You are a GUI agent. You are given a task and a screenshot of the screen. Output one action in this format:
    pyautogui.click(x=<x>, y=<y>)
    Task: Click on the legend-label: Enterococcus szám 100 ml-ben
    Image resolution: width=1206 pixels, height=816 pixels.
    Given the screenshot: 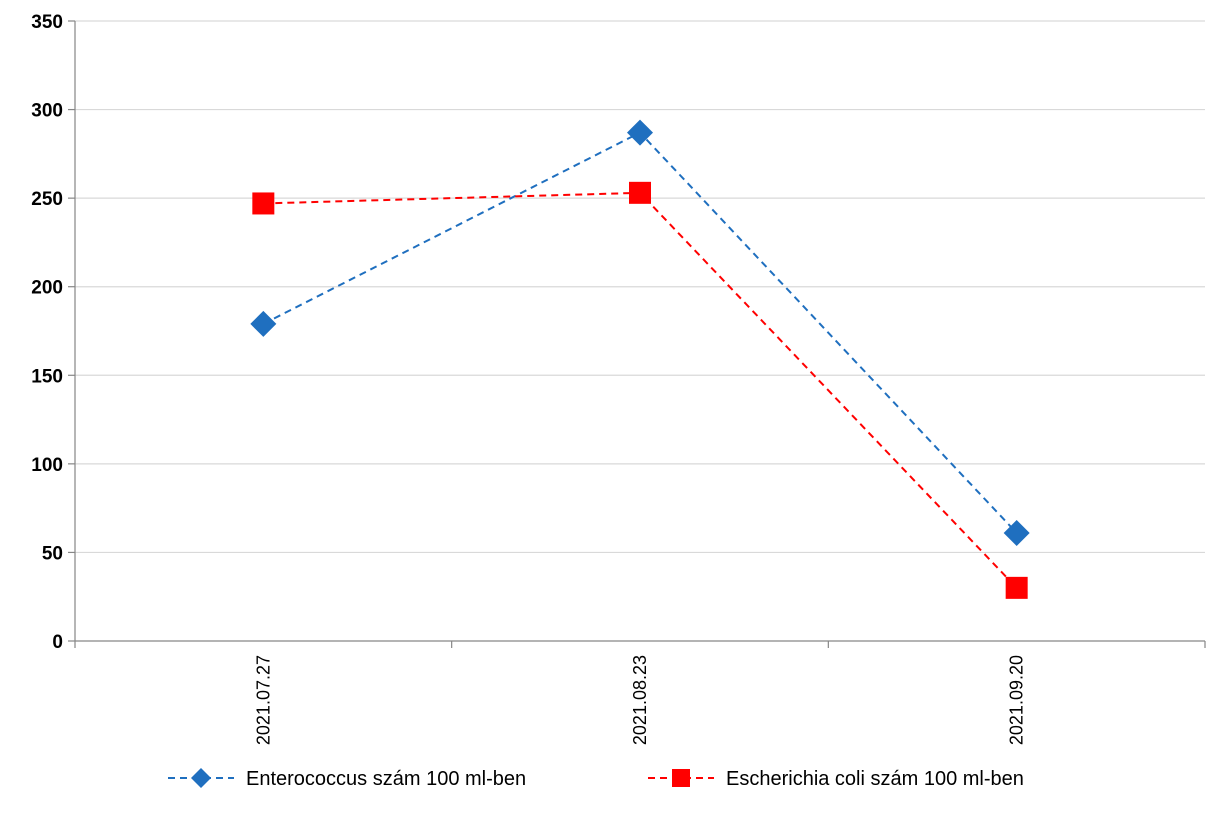 What is the action you would take?
    pyautogui.click(x=386, y=779)
    